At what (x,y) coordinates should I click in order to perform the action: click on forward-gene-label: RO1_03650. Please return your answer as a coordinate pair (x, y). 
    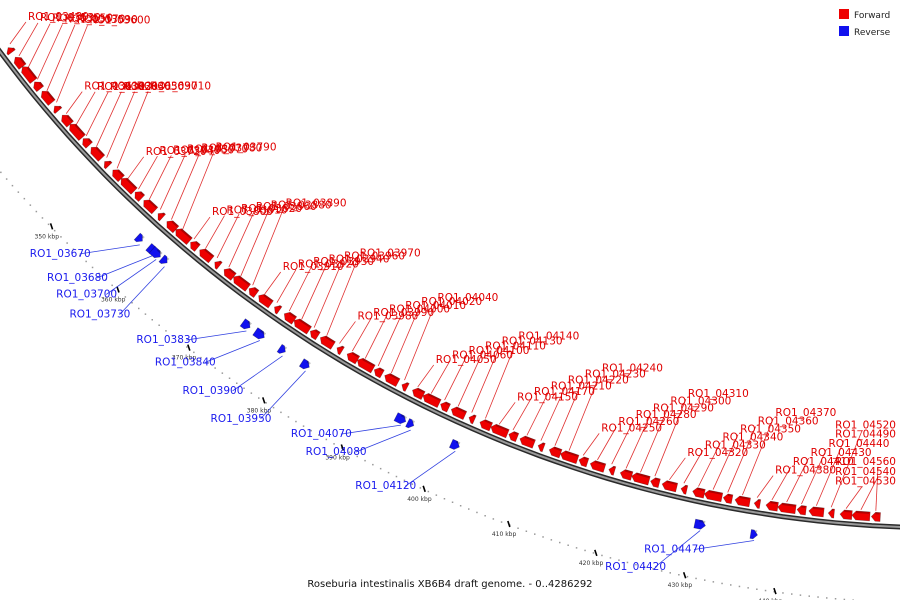
    Looking at the image, I should click on (153, 87).